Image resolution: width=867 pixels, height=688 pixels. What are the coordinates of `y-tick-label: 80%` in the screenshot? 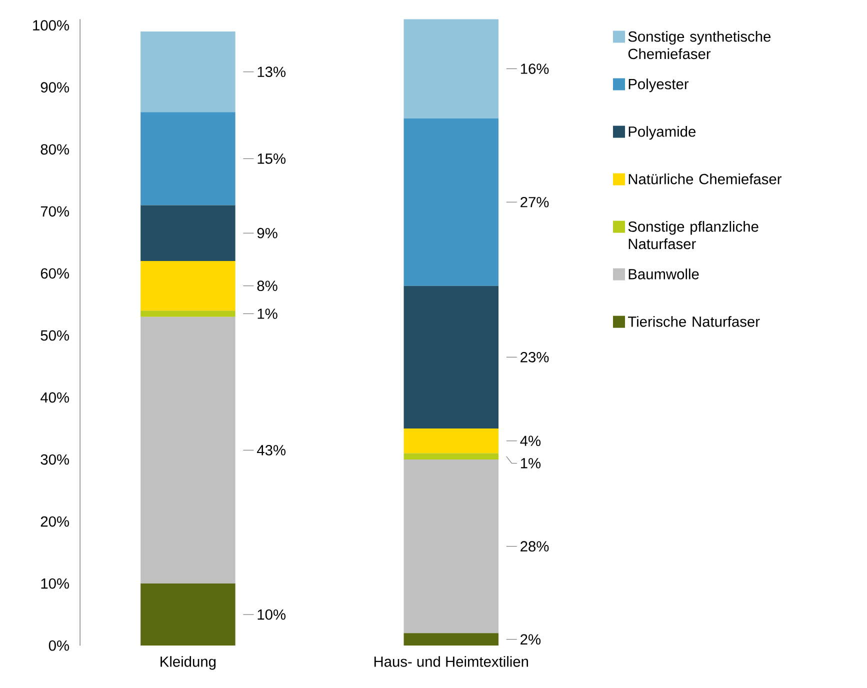 It's located at (55, 149).